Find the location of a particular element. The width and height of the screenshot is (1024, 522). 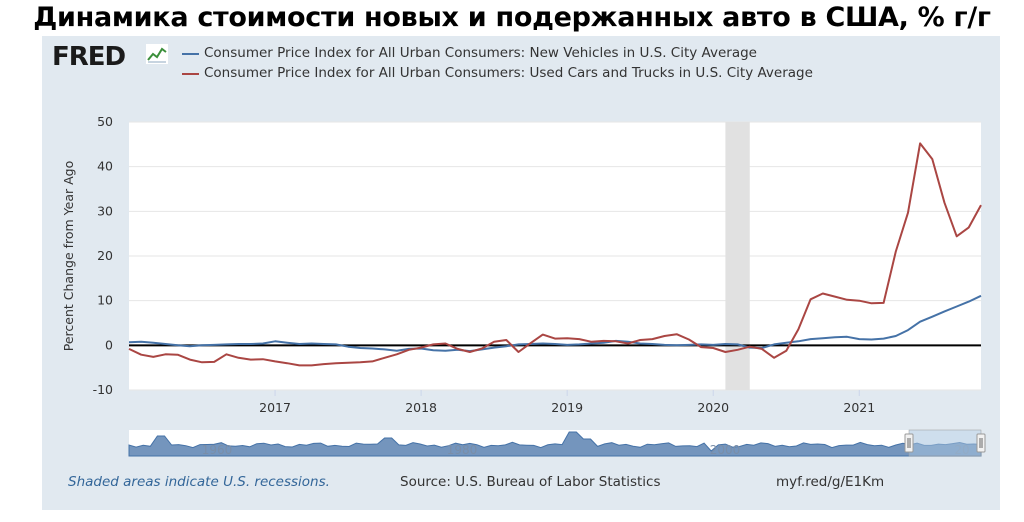

navigator-label: 1960 is located at coordinates (217, 450).